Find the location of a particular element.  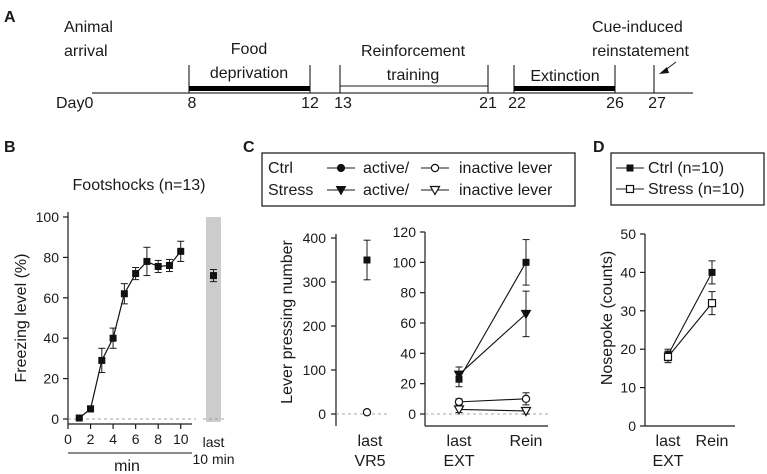

chart-c-left-y-tick-label: 100 is located at coordinates (315, 370).